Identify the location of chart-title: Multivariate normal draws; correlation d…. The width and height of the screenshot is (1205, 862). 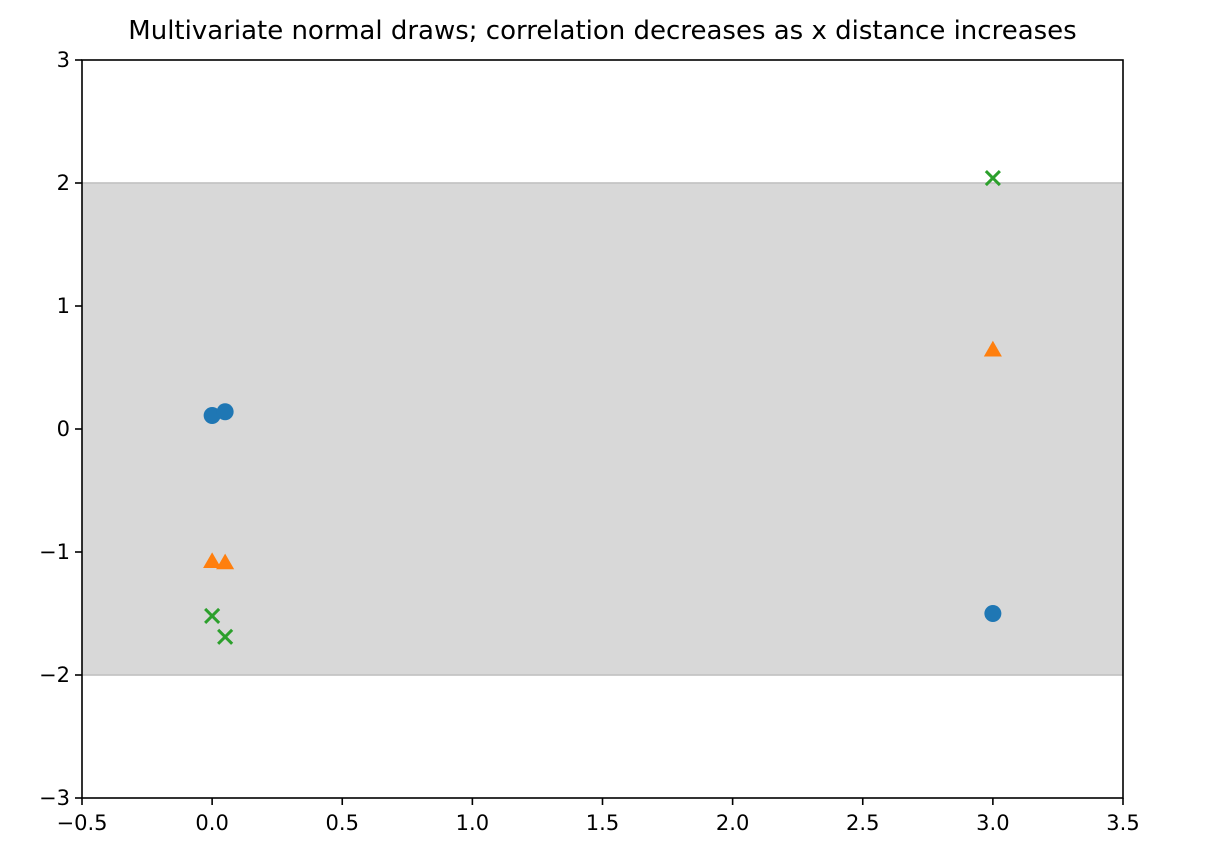
(602, 31).